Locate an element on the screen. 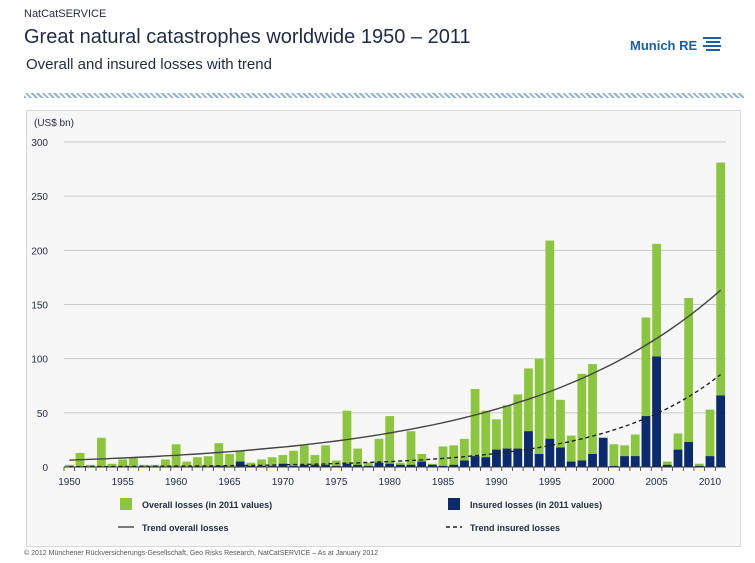  y-unit-label: (US$ bn) is located at coordinates (54, 123).